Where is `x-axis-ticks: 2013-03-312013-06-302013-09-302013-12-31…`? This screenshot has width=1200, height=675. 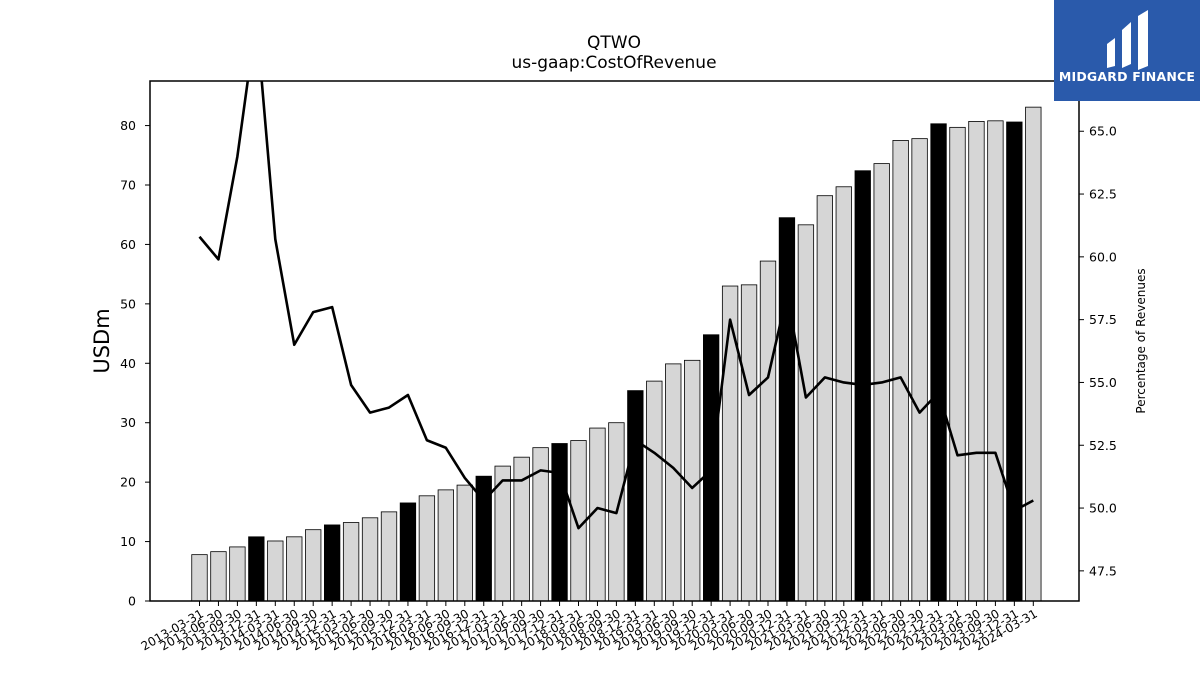
x-axis-ticks: 2013-03-312013-06-302013-09-302013-12-31… is located at coordinates (589, 627).